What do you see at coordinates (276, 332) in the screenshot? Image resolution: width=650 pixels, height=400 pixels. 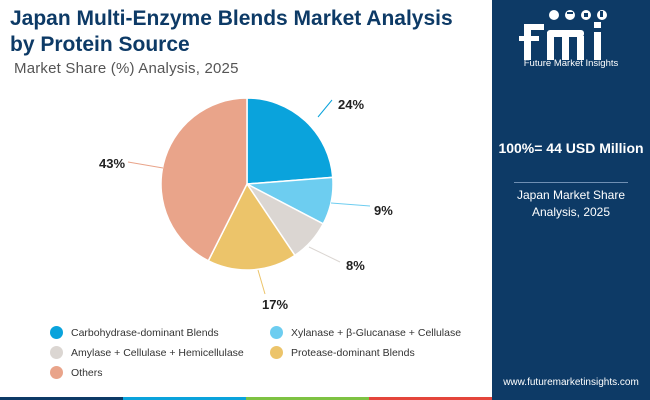 I see `legend-swatch-xylanase` at bounding box center [276, 332].